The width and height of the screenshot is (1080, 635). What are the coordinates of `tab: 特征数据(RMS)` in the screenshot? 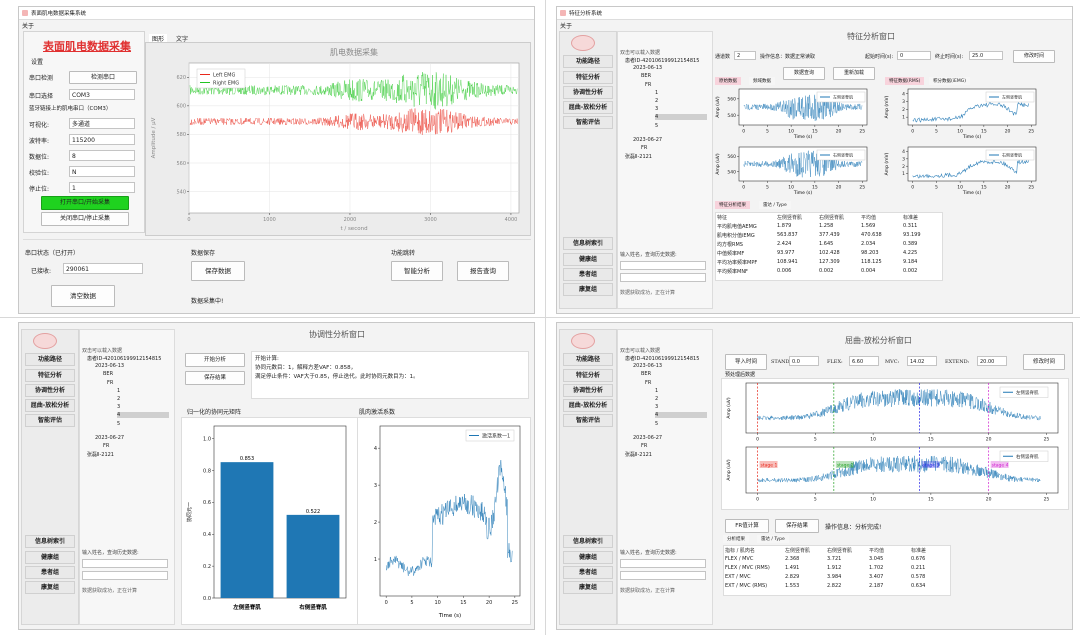 It's located at (905, 81).